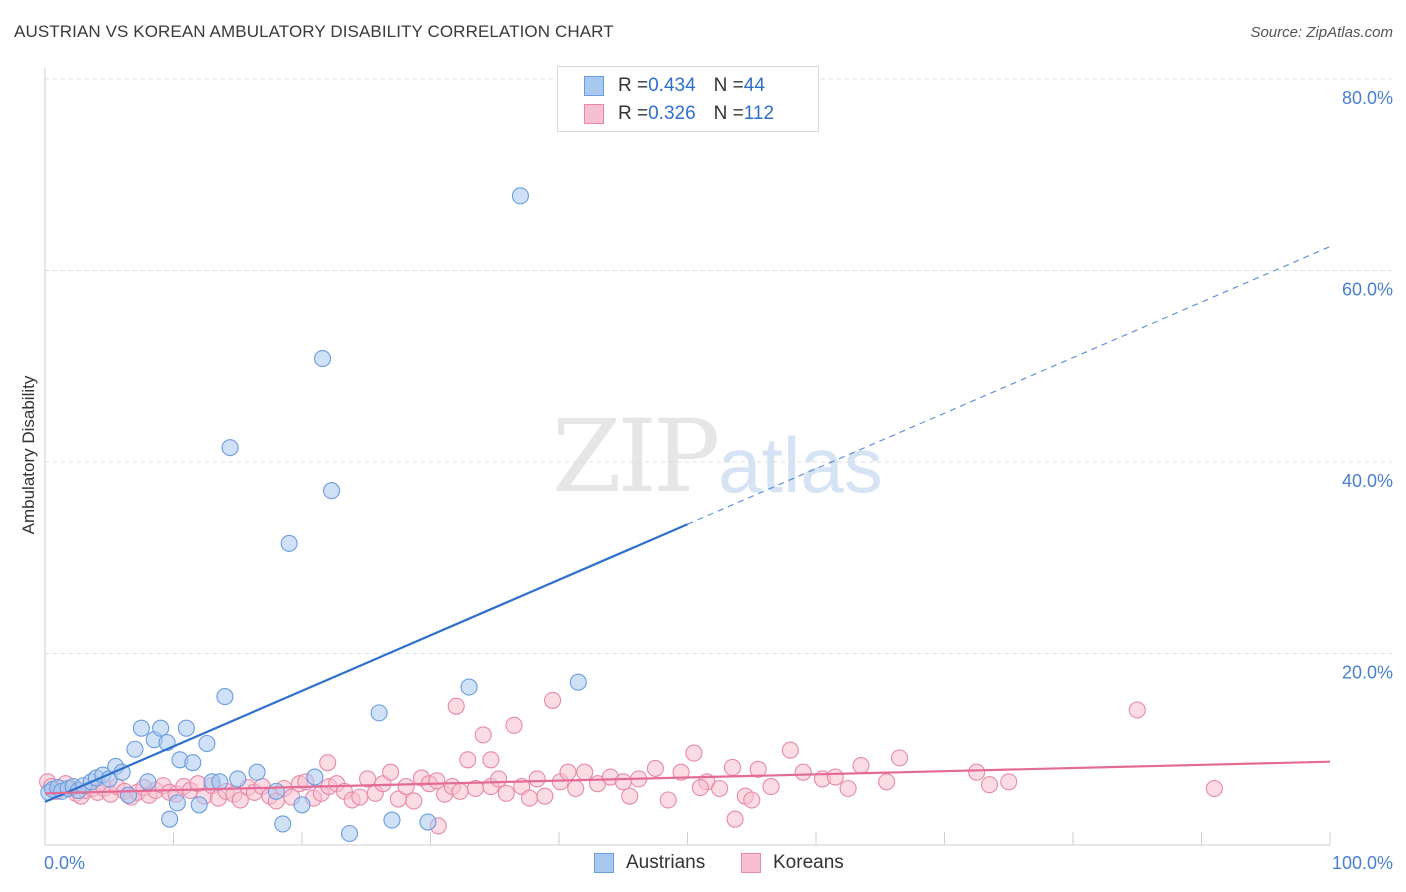 Image resolution: width=1406 pixels, height=892 pixels. I want to click on legend-row-austrians: R = 0.434 N = 44, so click(674, 86).